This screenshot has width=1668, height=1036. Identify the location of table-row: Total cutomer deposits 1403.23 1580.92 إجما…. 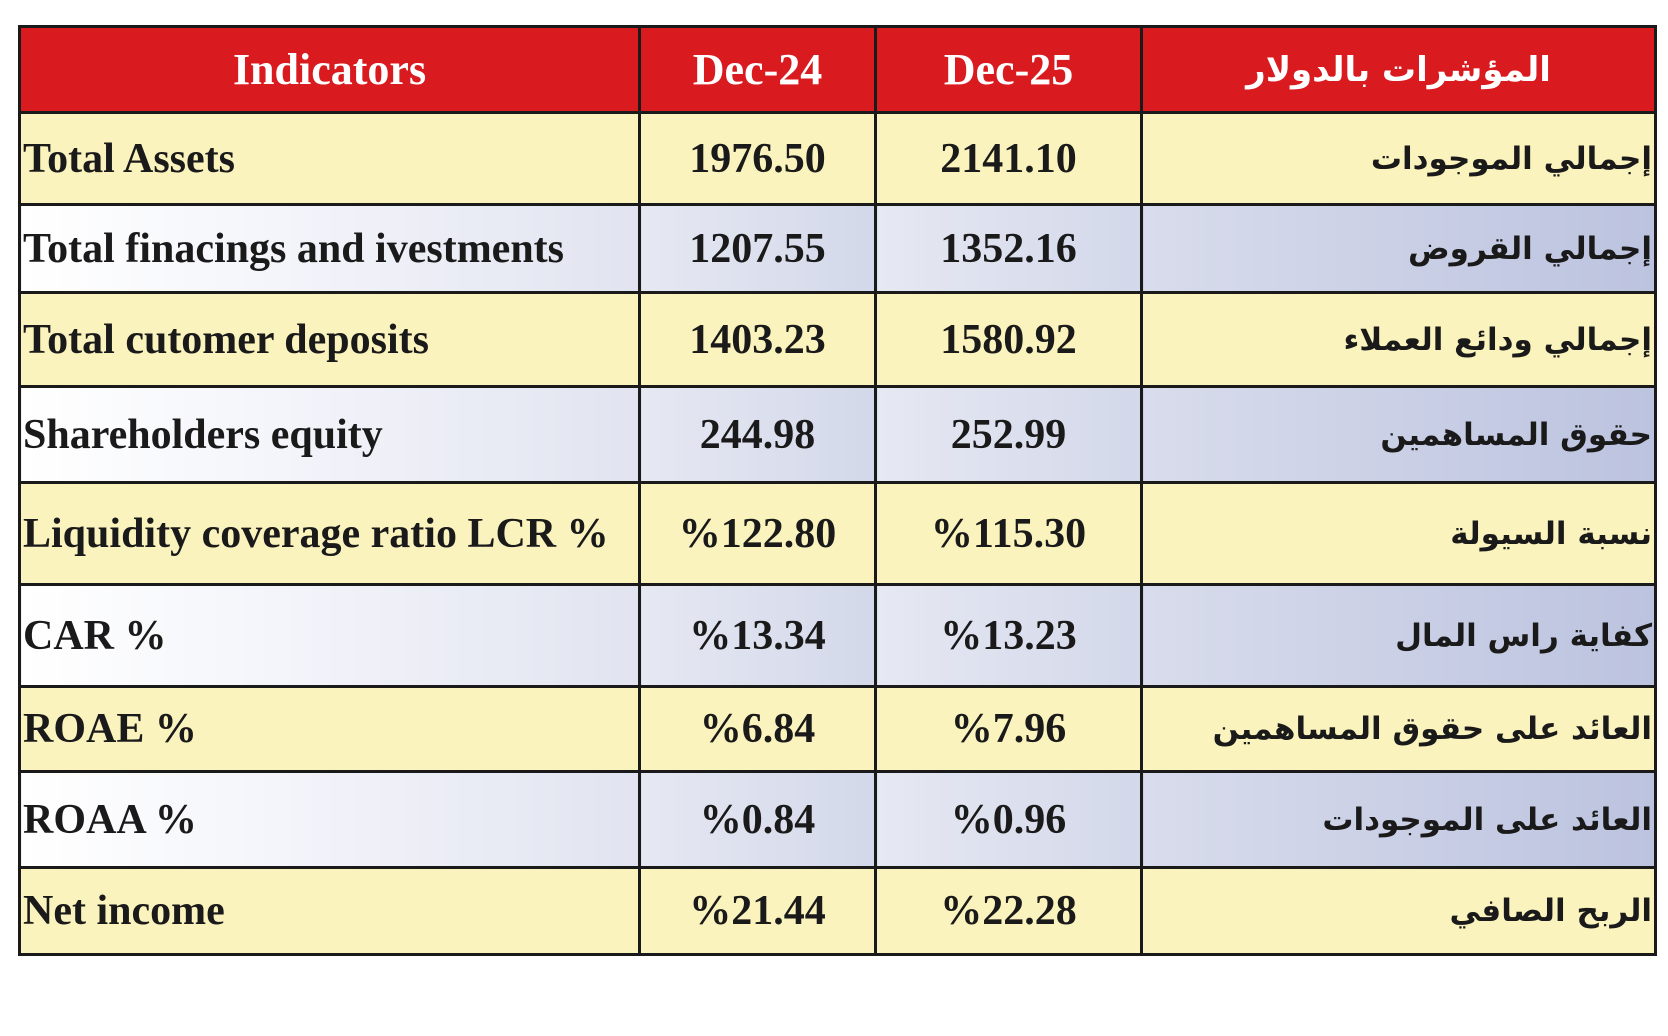
(837, 339).